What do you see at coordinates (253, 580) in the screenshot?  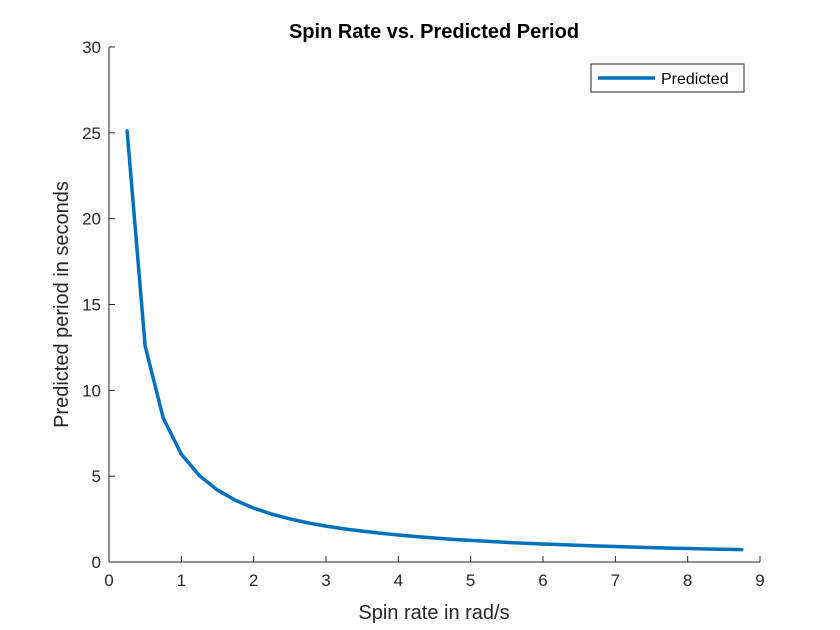 I see `x-tick-label: 2` at bounding box center [253, 580].